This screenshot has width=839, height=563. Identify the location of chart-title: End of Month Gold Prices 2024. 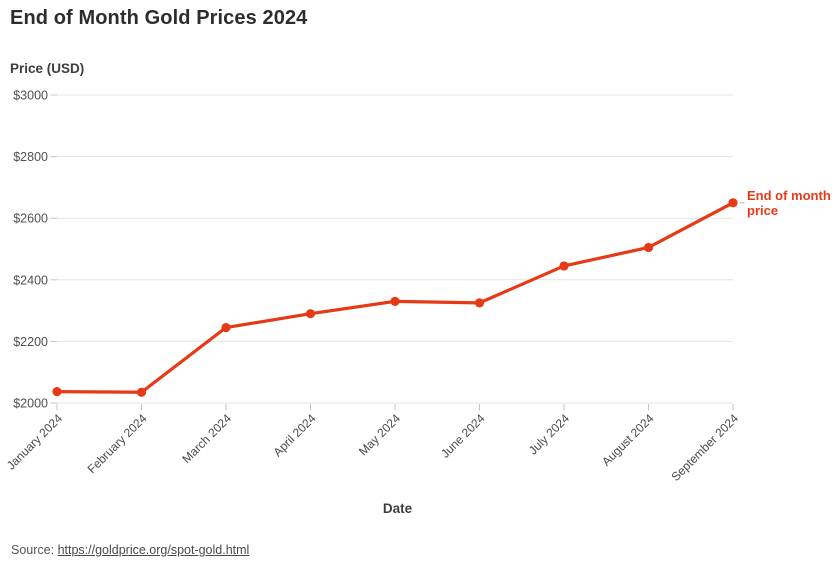
(159, 18).